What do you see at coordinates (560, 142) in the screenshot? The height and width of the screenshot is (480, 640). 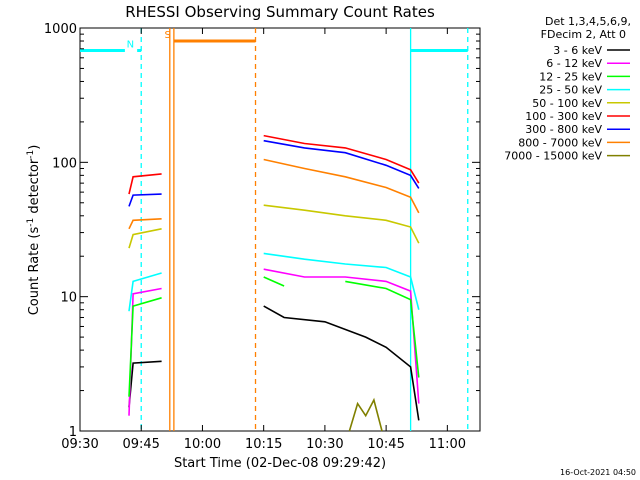 I see `legend-label-7: 800 - 7000 keV` at bounding box center [560, 142].